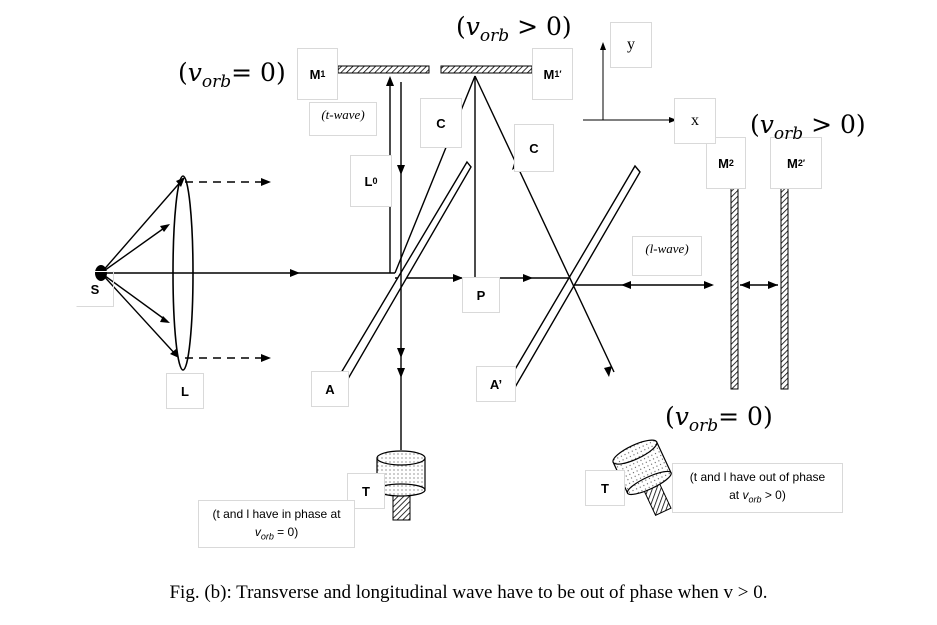 The width and height of the screenshot is (937, 625). What do you see at coordinates (784, 284) in the screenshot?
I see `mirror-m2-prime` at bounding box center [784, 284].